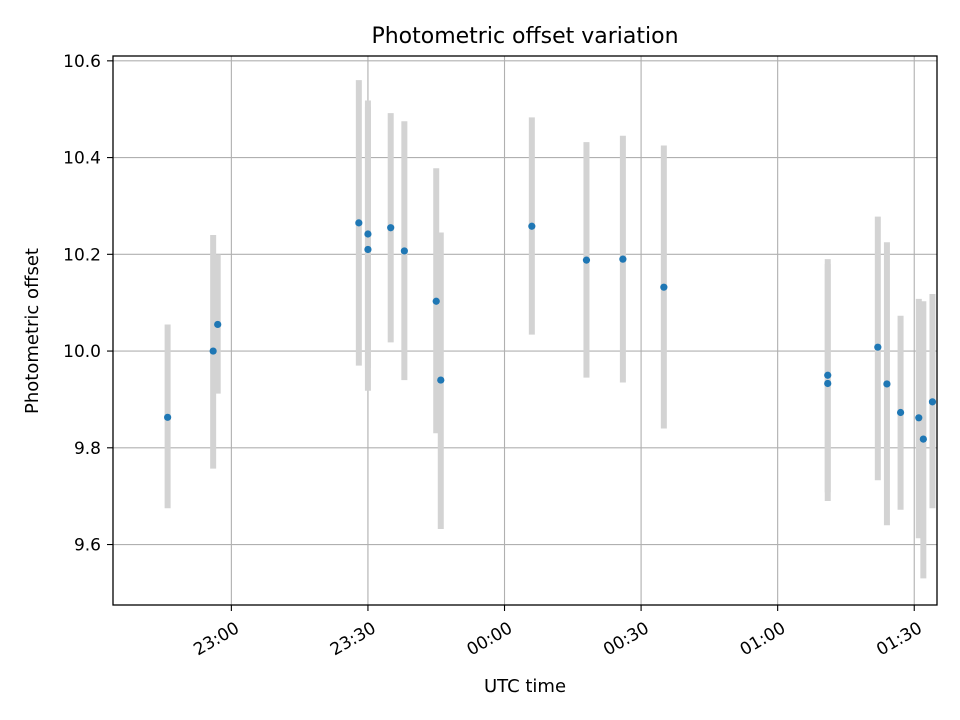 This screenshot has height=720, width=960. What do you see at coordinates (490, 639) in the screenshot?
I see `x-tick-label: 00:00` at bounding box center [490, 639].